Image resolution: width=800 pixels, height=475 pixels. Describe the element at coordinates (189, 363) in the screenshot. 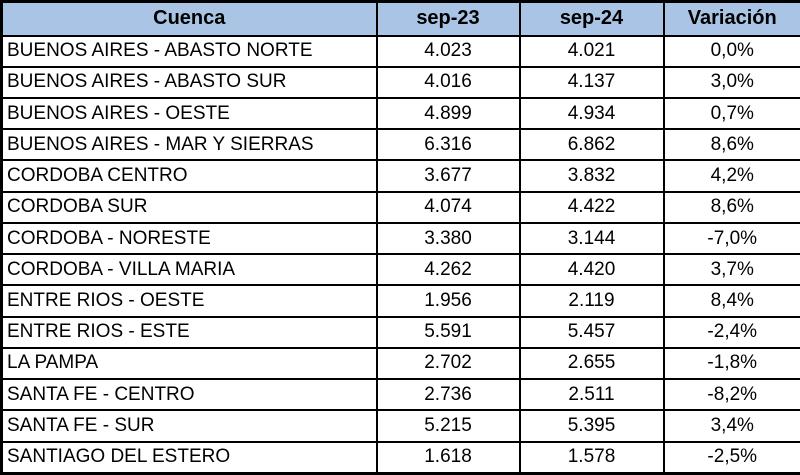

I see `cuenca-cell: LA PAMPA` at that location.